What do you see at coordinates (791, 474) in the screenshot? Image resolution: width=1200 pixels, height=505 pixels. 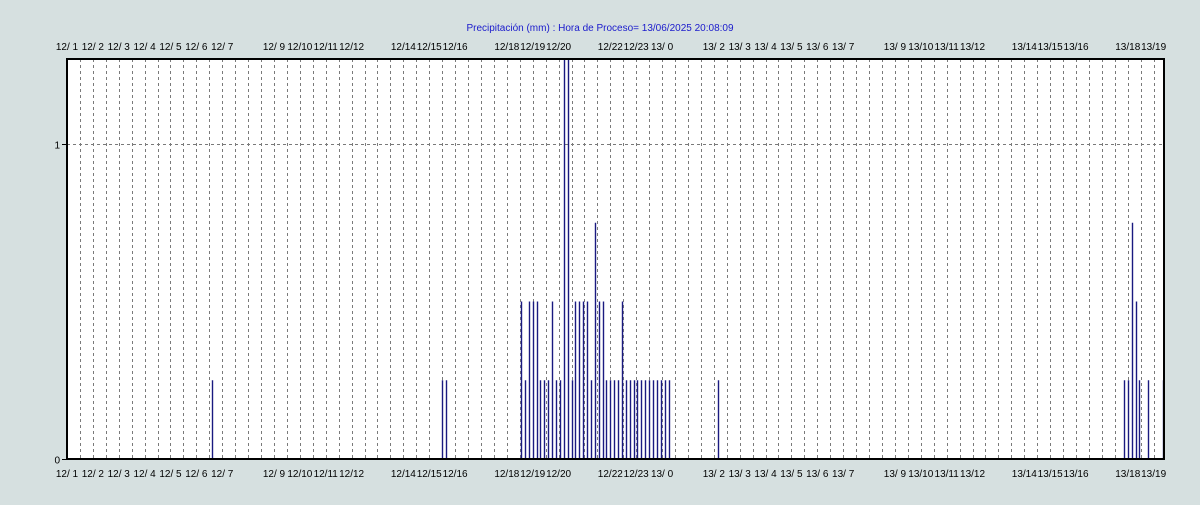 I see `x-tick-label-bottom: 13/ 5` at bounding box center [791, 474].